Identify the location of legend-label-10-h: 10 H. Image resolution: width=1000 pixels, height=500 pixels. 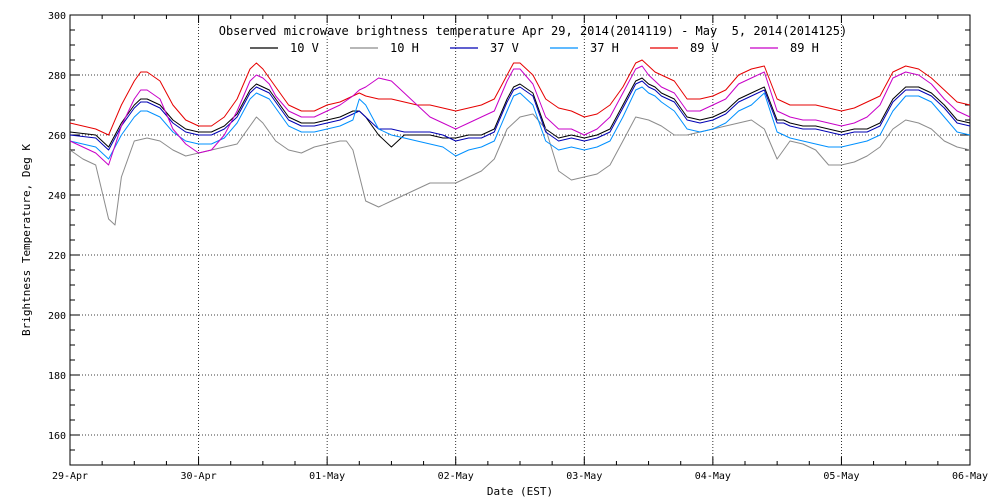
(404, 48).